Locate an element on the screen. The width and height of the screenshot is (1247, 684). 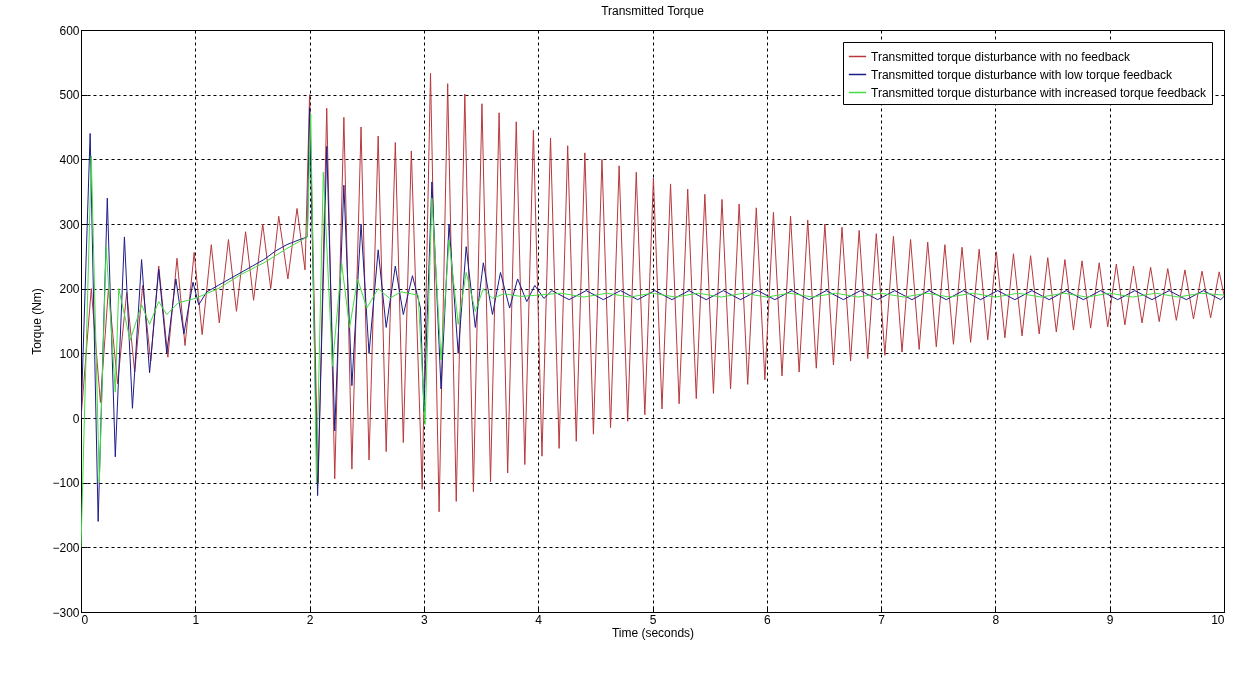
y-tick-label: 500 is located at coordinates (69, 95).